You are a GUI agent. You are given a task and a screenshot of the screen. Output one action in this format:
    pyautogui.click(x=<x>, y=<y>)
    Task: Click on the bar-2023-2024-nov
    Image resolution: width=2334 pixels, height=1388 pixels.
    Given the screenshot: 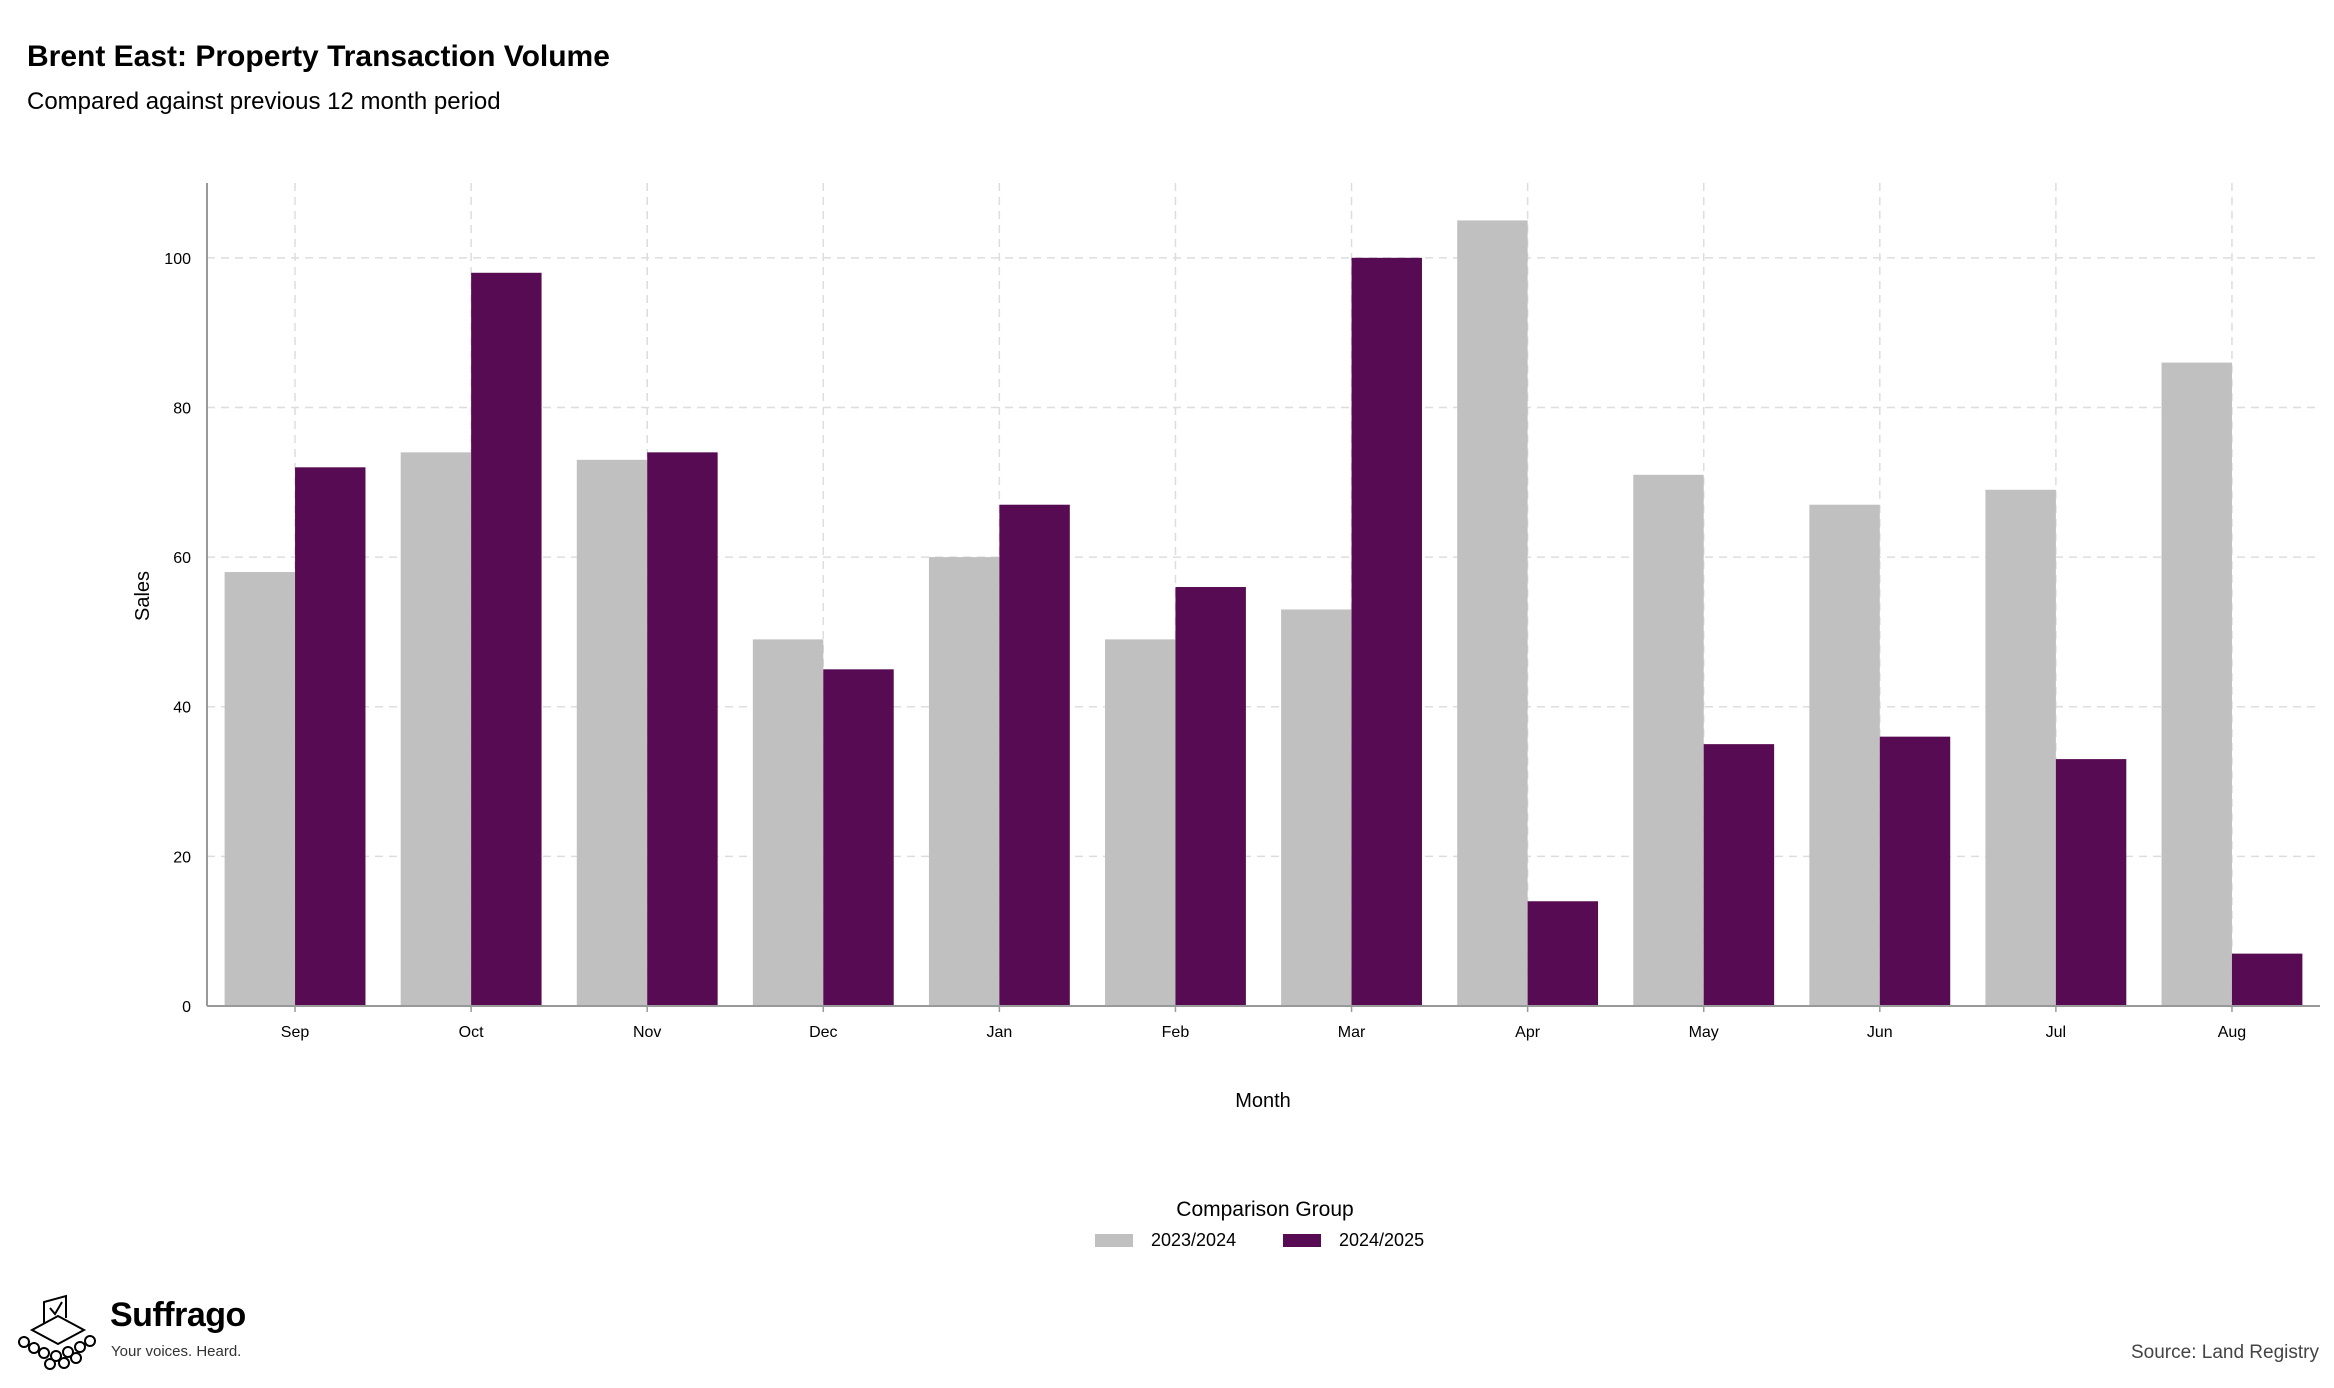 What is the action you would take?
    pyautogui.click(x=612, y=732)
    